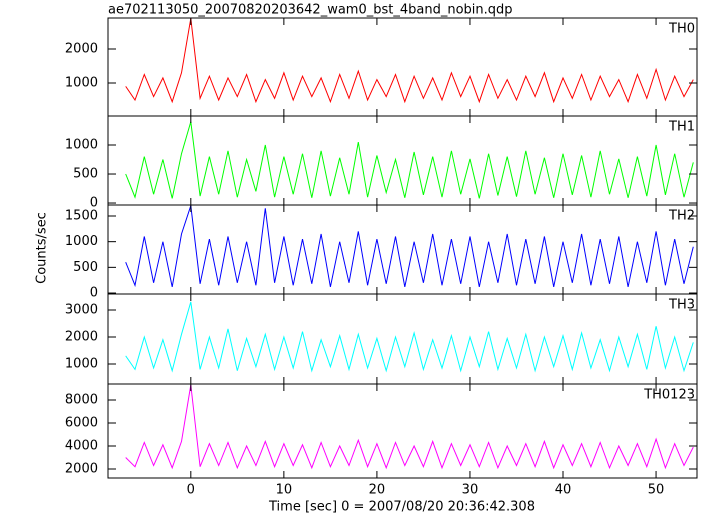 The width and height of the screenshot is (717, 516). Describe the element at coordinates (681, 127) in the screenshot. I see `panel-label: TH1` at that location.